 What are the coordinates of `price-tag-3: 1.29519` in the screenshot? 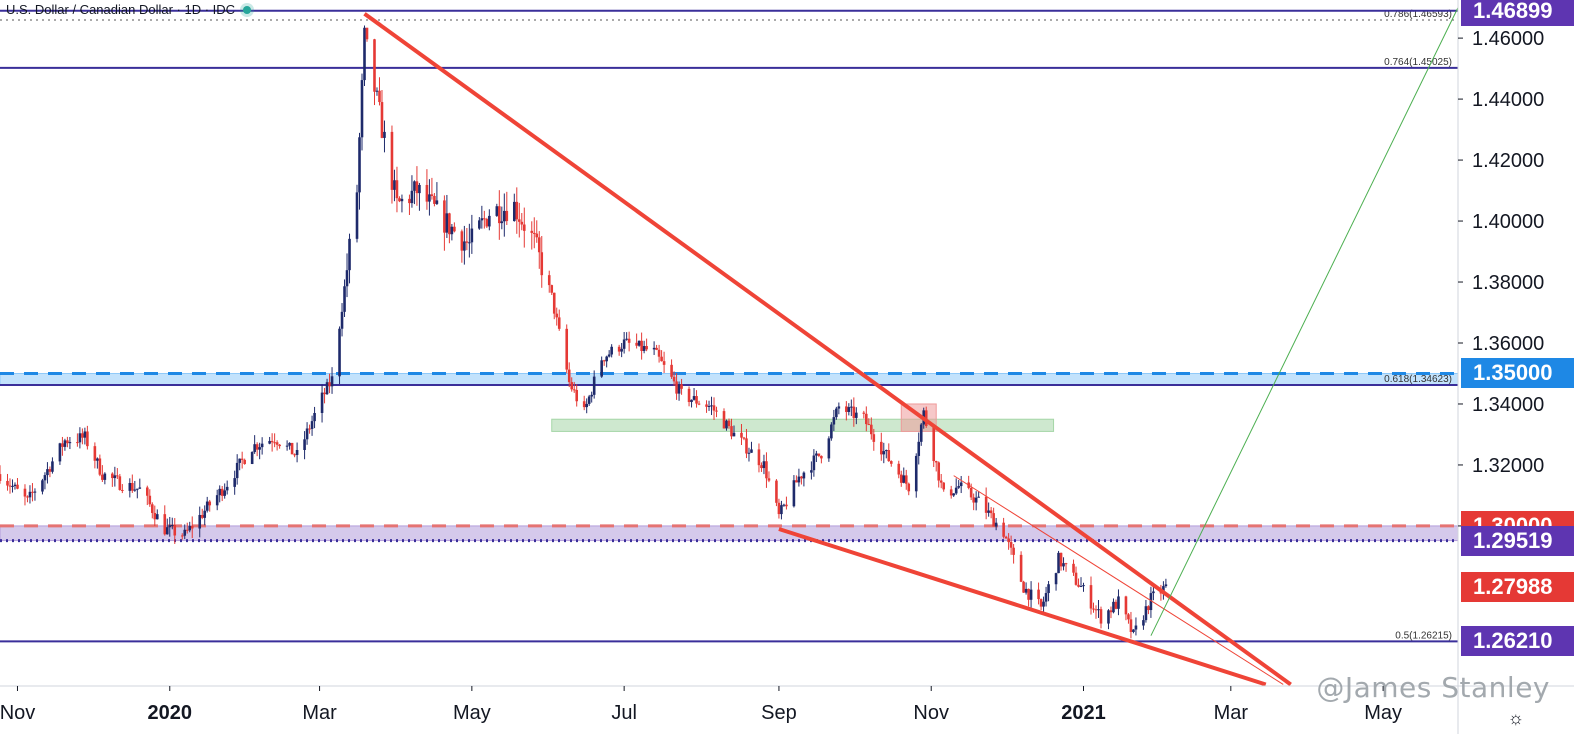 It's located at (1517, 540).